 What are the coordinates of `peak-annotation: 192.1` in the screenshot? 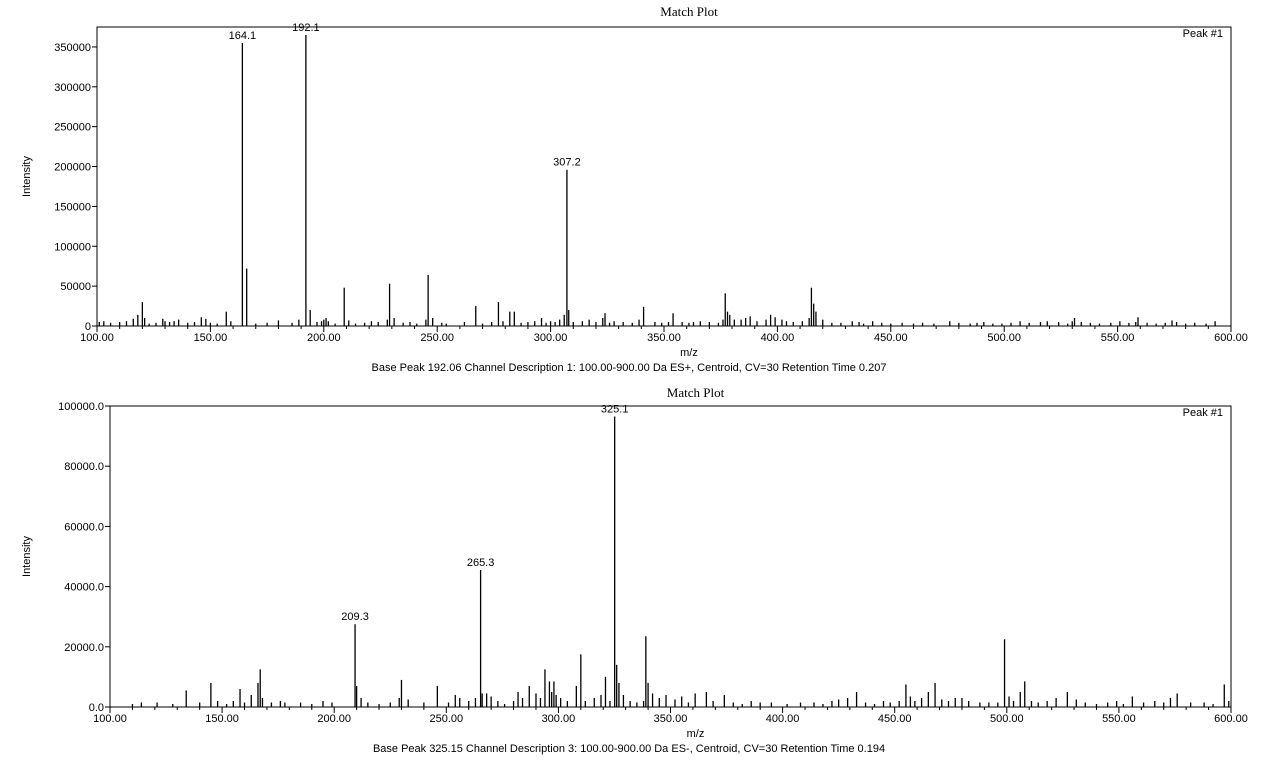 It's located at (306, 28).